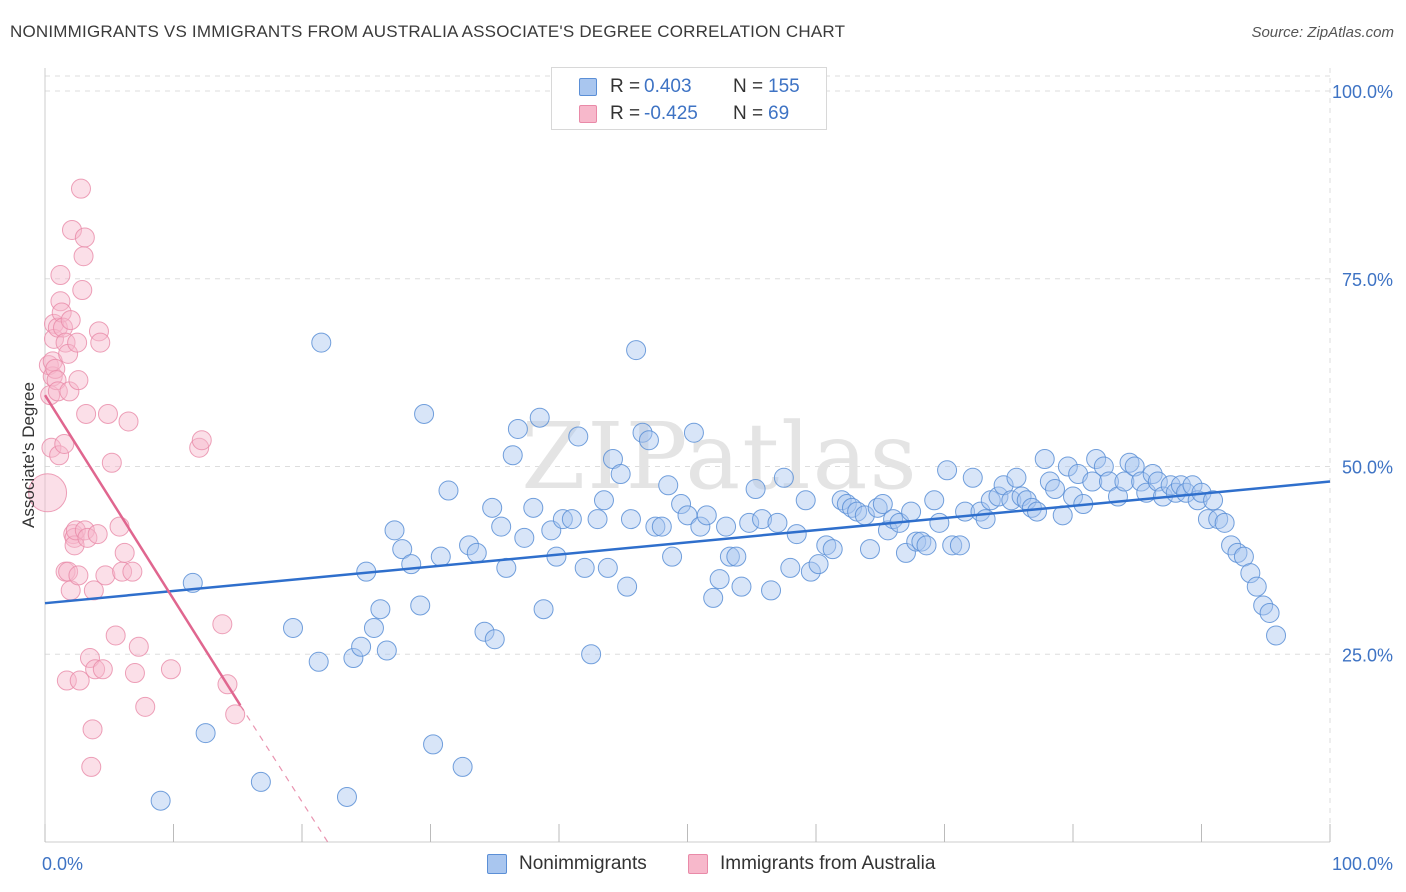  Describe the element at coordinates (588, 114) in the screenshot. I see `legend-swatch-pink` at that location.